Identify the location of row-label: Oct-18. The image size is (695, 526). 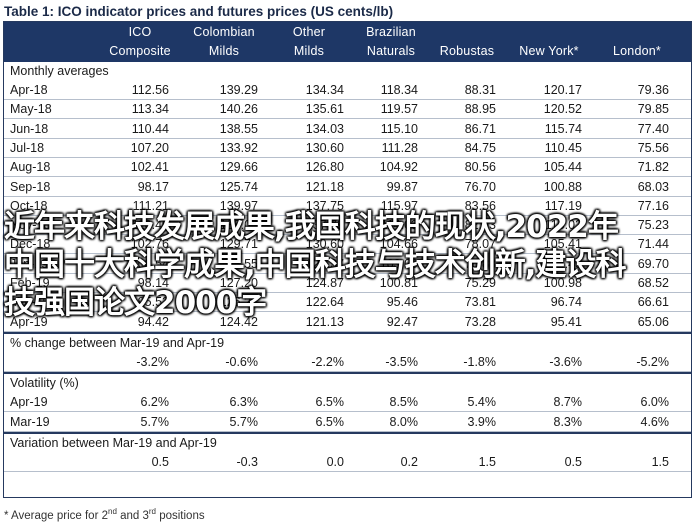
(29, 205).